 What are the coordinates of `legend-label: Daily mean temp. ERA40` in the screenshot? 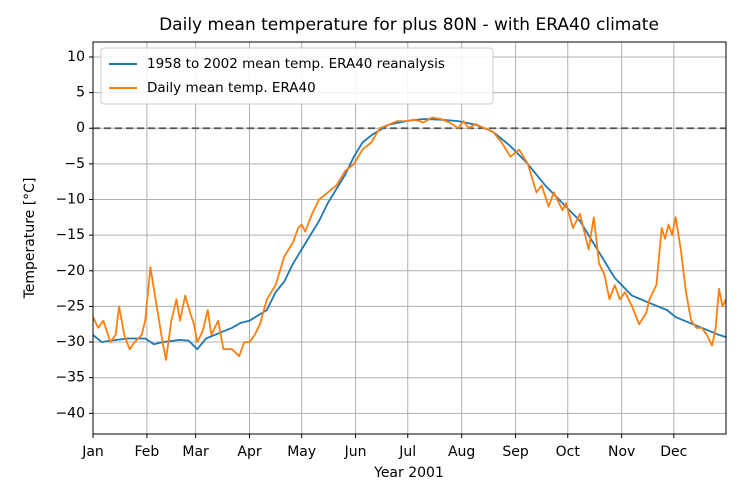 It's located at (231, 88).